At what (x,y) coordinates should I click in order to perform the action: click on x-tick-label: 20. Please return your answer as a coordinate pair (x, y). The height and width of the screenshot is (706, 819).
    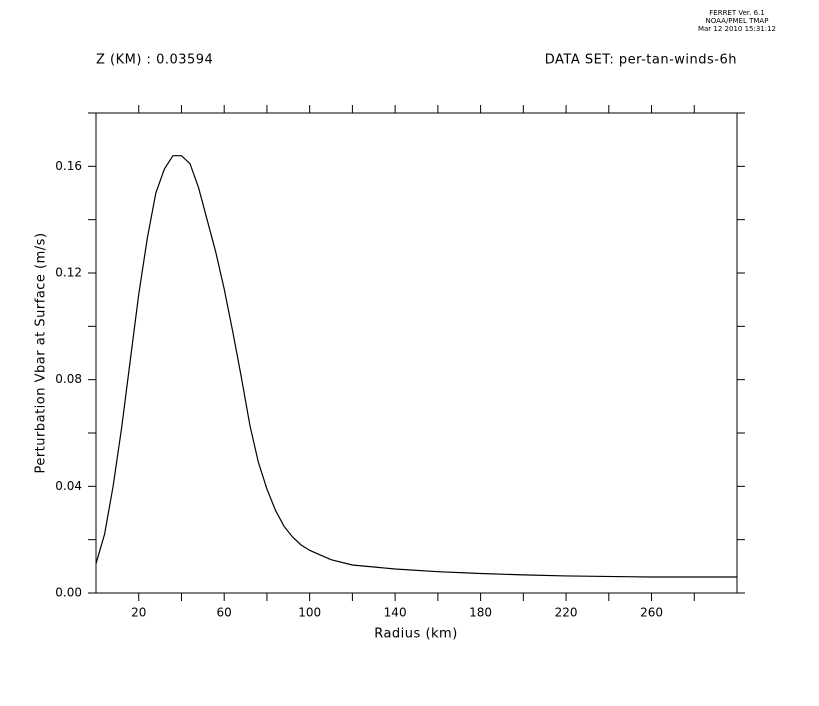
    Looking at the image, I should click on (138, 613).